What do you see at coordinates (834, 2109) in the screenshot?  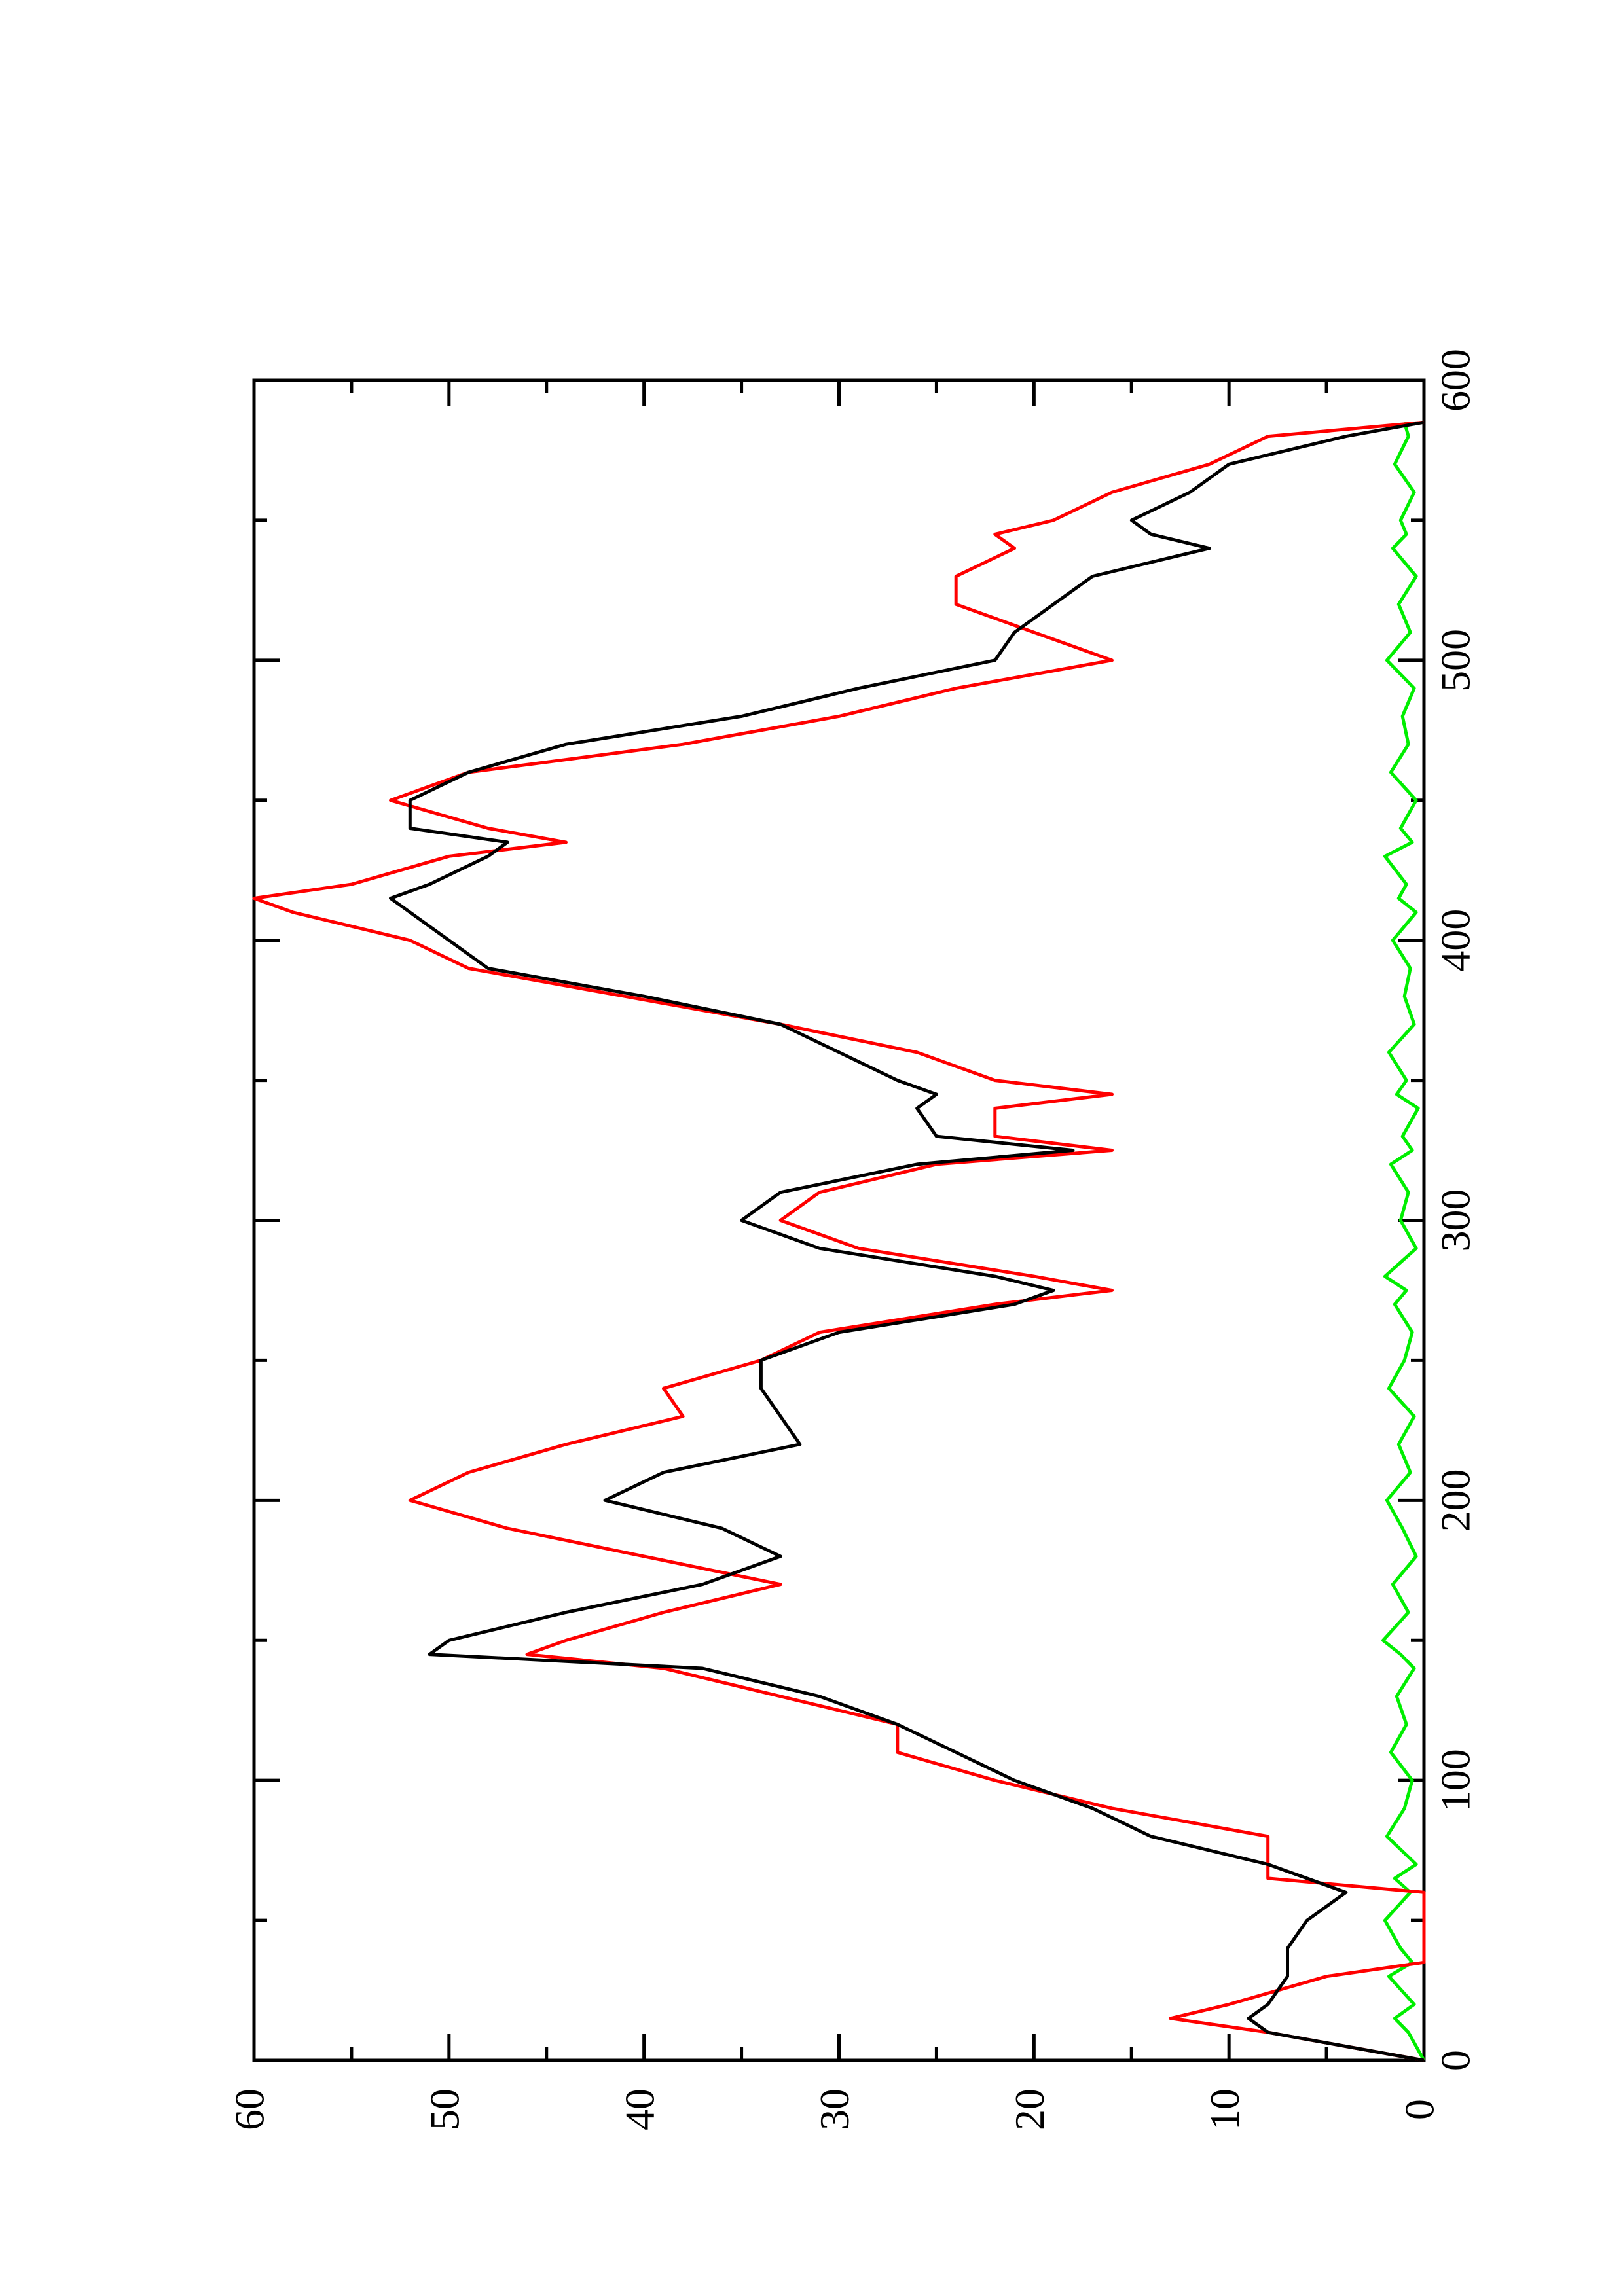 I see `y-tick-label: 30` at bounding box center [834, 2109].